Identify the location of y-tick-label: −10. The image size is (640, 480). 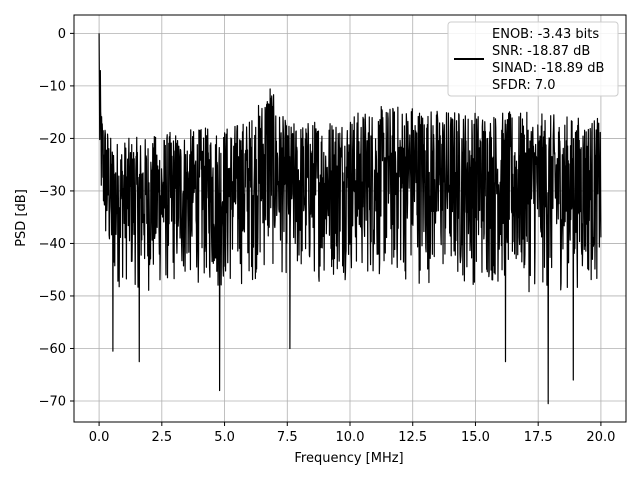
(52, 86).